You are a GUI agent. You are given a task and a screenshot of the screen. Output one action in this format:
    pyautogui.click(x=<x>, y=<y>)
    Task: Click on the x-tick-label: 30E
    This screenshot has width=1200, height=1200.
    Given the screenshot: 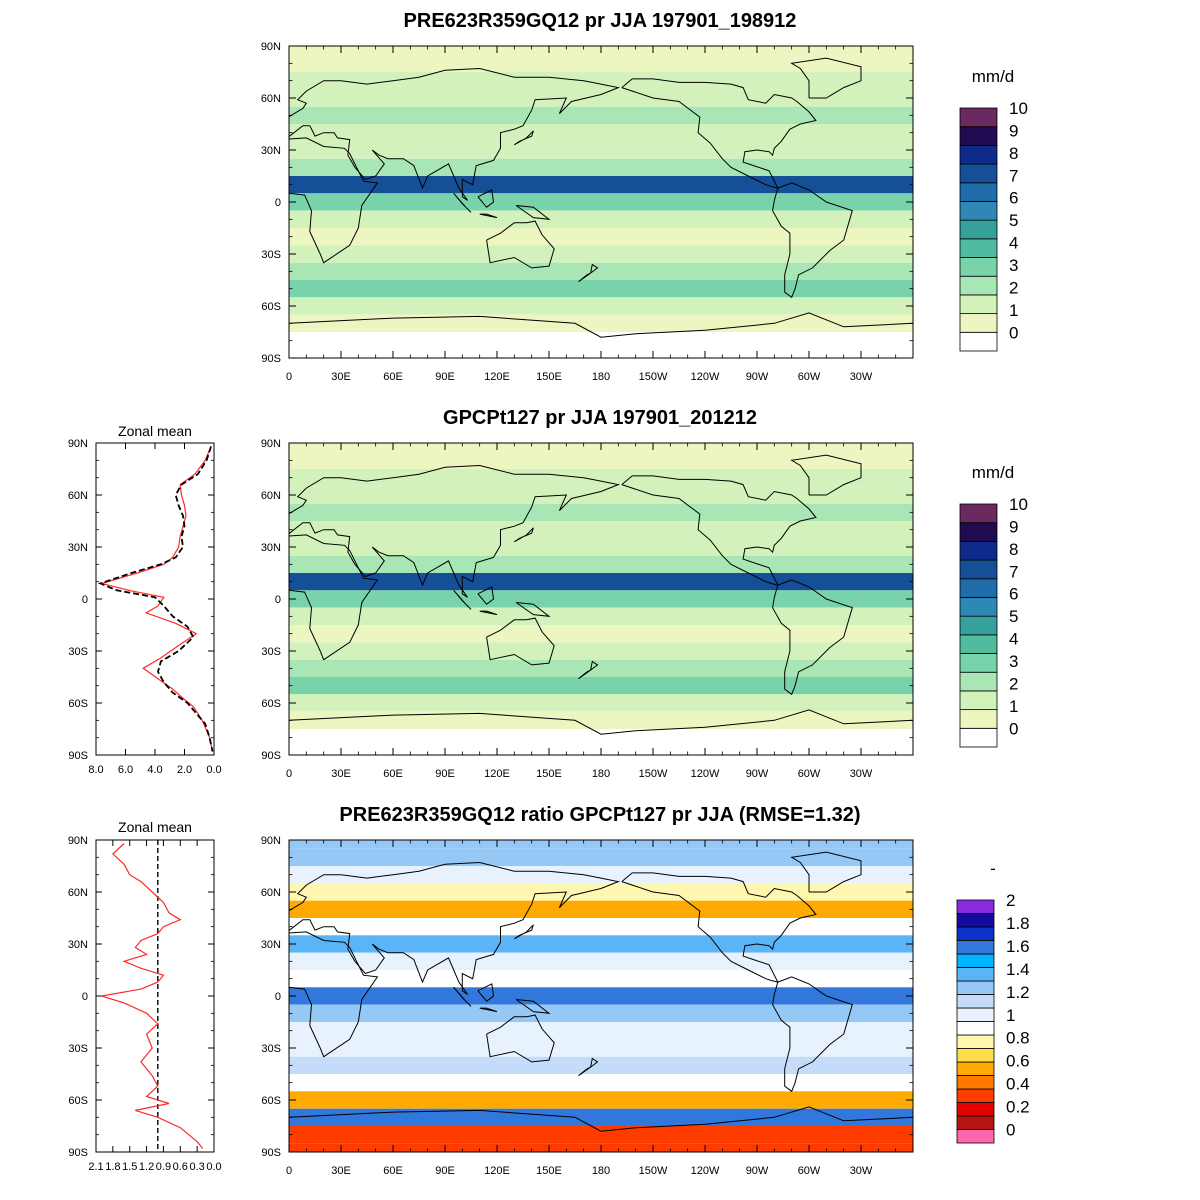 What is the action you would take?
    pyautogui.click(x=341, y=1171)
    